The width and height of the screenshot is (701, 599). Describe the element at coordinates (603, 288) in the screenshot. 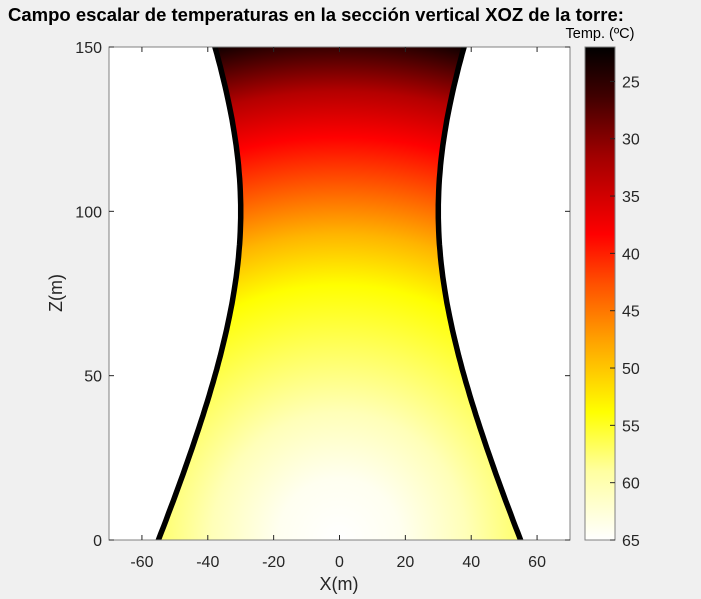

I see `colorbar: 25 30 35 40 45 50 55 60 65 Temp. (ºC)` at that location.